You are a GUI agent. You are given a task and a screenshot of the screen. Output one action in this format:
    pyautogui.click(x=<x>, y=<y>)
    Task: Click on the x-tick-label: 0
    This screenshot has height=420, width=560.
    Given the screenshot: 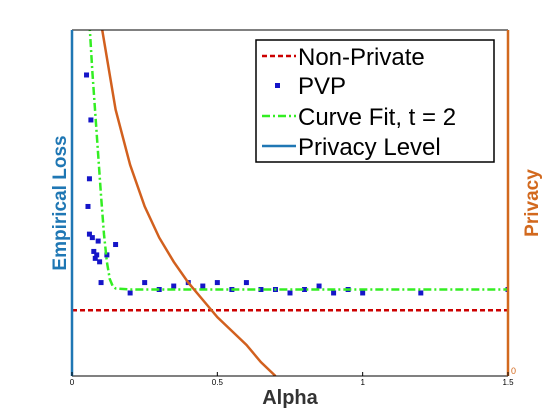 What is the action you would take?
    pyautogui.click(x=72, y=382)
    